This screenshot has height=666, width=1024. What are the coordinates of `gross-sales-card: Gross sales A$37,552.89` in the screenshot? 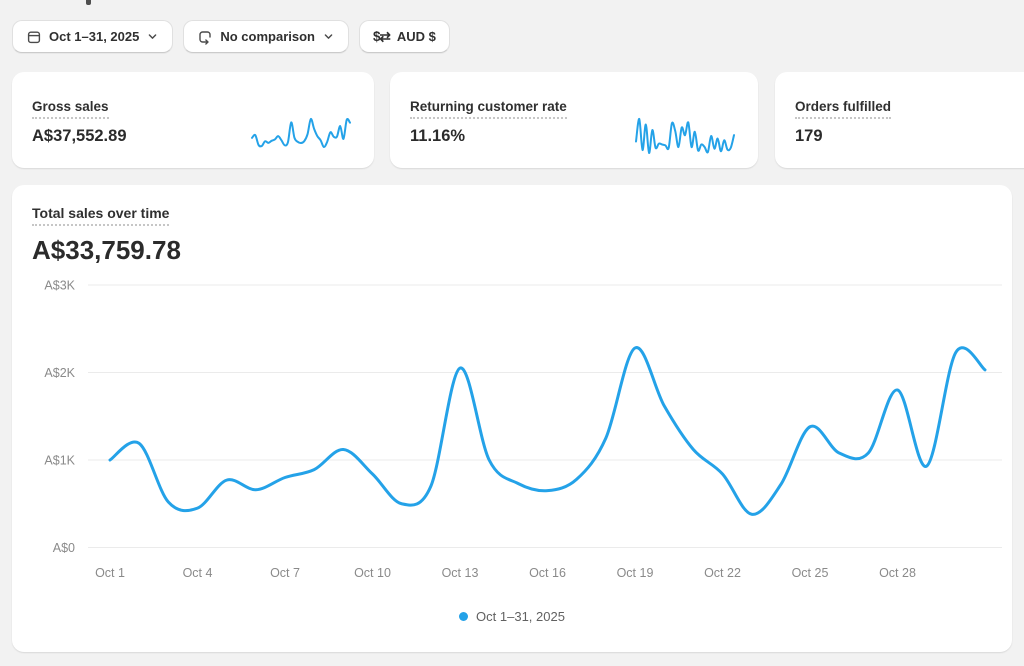 It's located at (193, 120).